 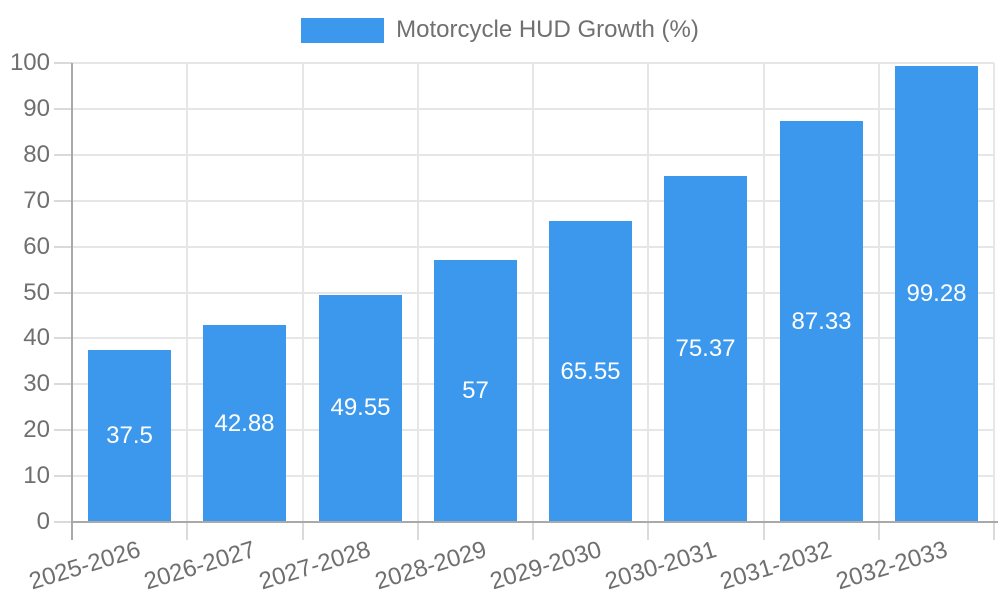 What do you see at coordinates (36, 246) in the screenshot?
I see `y-axis-tick-label: 60` at bounding box center [36, 246].